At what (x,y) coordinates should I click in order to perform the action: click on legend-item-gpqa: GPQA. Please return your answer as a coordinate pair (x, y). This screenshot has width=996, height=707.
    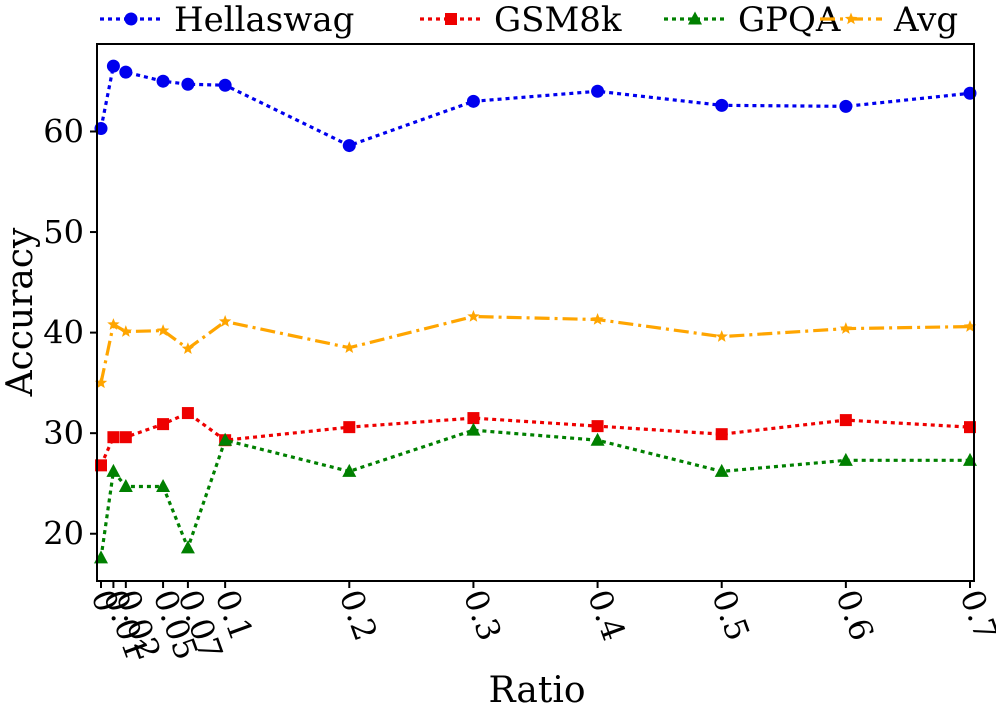
    Looking at the image, I should click on (752, 20).